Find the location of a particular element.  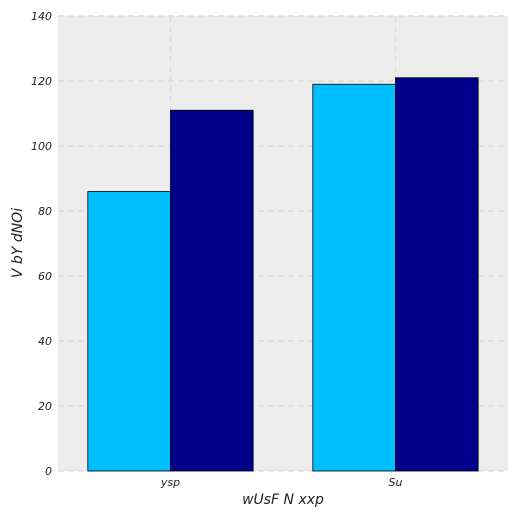

y-tick-label: 60 is located at coordinates (45, 276).